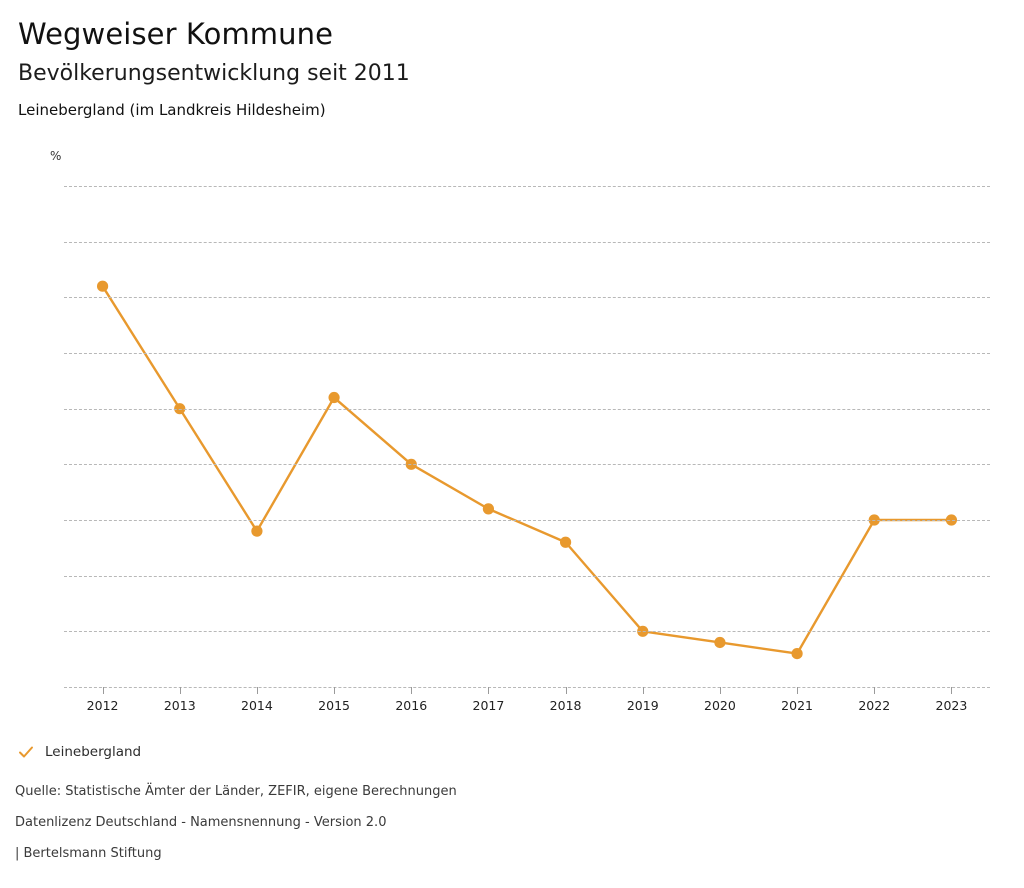  Describe the element at coordinates (334, 705) in the screenshot. I see `x-axis-tick-label: 2015` at that location.